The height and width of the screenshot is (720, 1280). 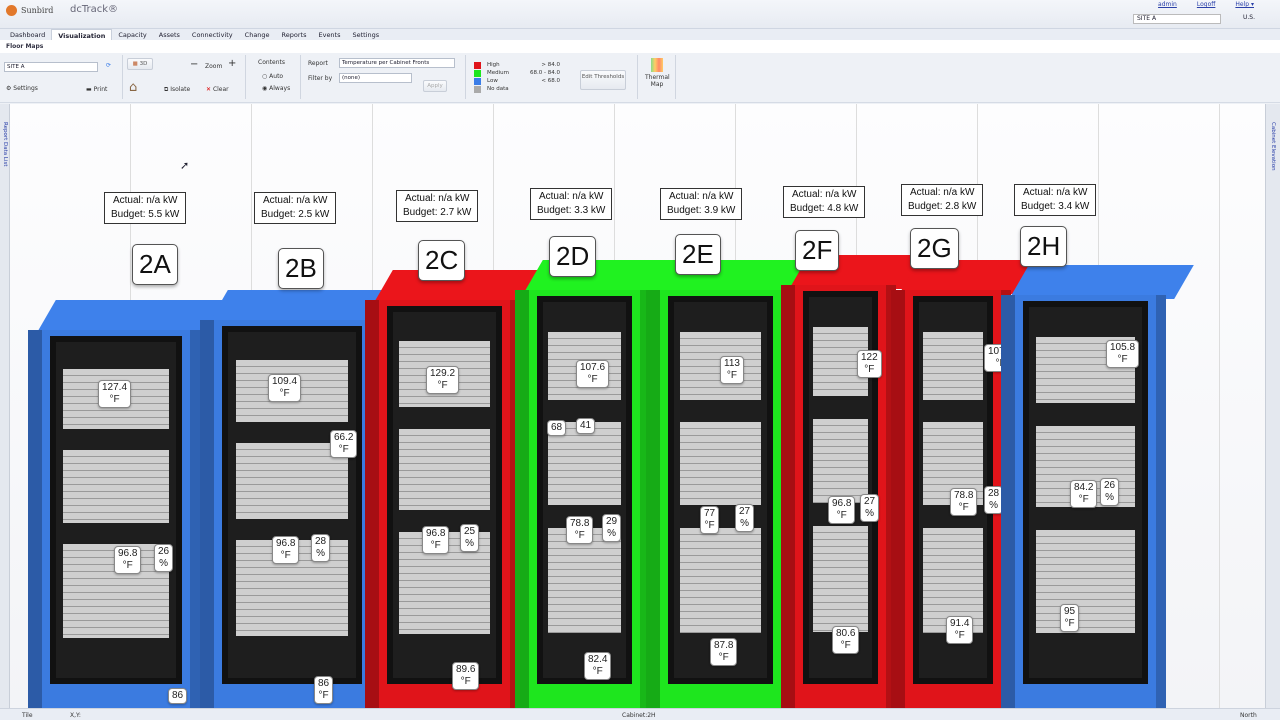 I want to click on mouse-cursor-icon: ➚, so click(x=185, y=165).